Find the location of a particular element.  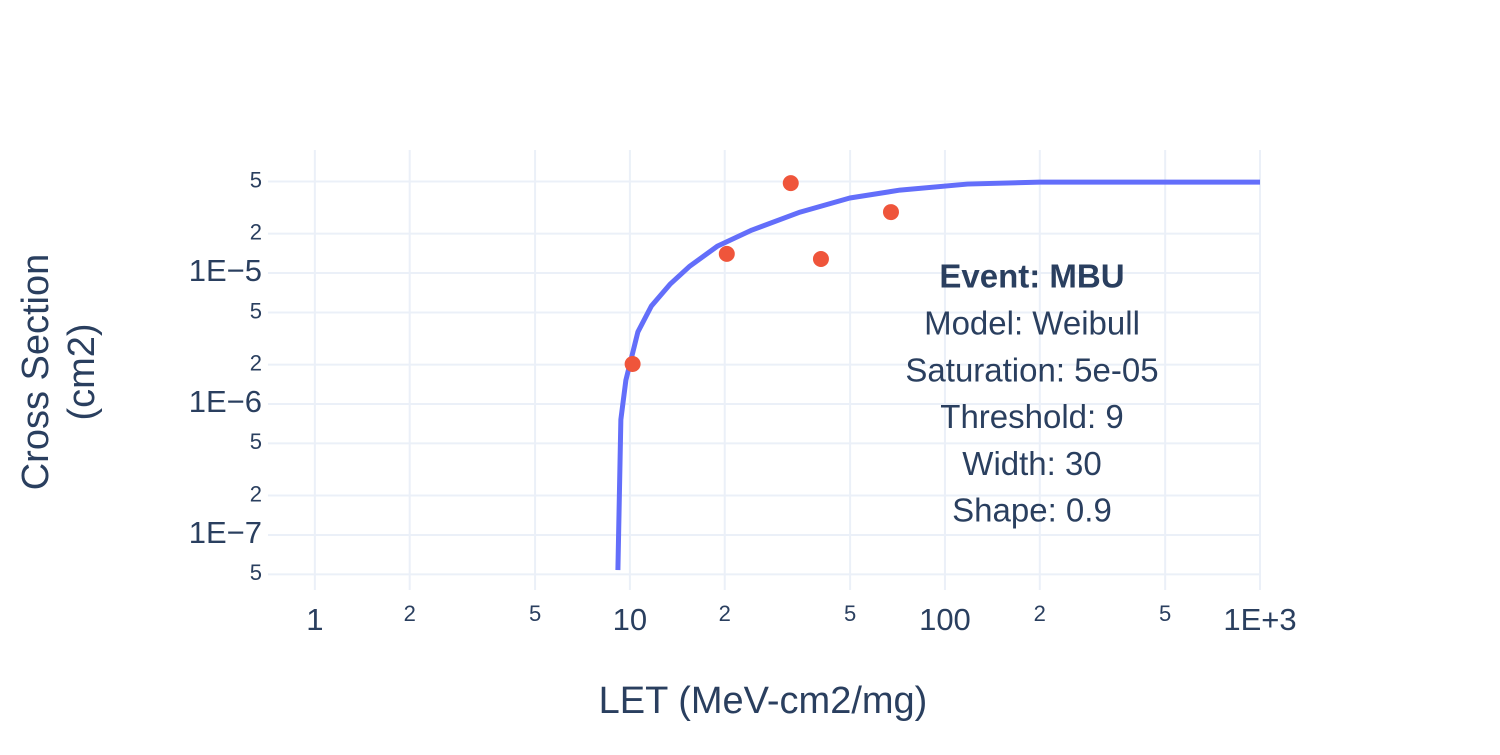

x-tick-label: 100 is located at coordinates (945, 619).